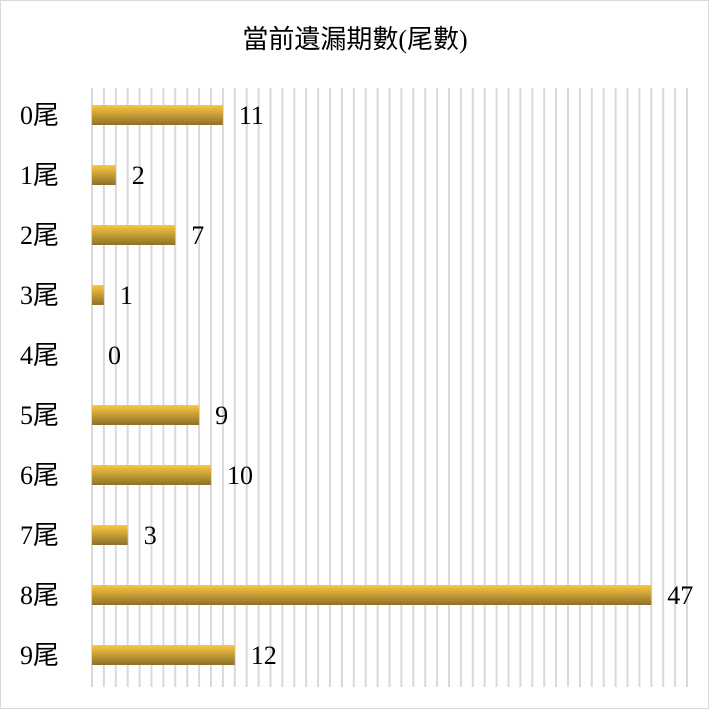 This screenshot has height=711, width=711. What do you see at coordinates (39, 475) in the screenshot?
I see `category-label: 6尾` at bounding box center [39, 475].